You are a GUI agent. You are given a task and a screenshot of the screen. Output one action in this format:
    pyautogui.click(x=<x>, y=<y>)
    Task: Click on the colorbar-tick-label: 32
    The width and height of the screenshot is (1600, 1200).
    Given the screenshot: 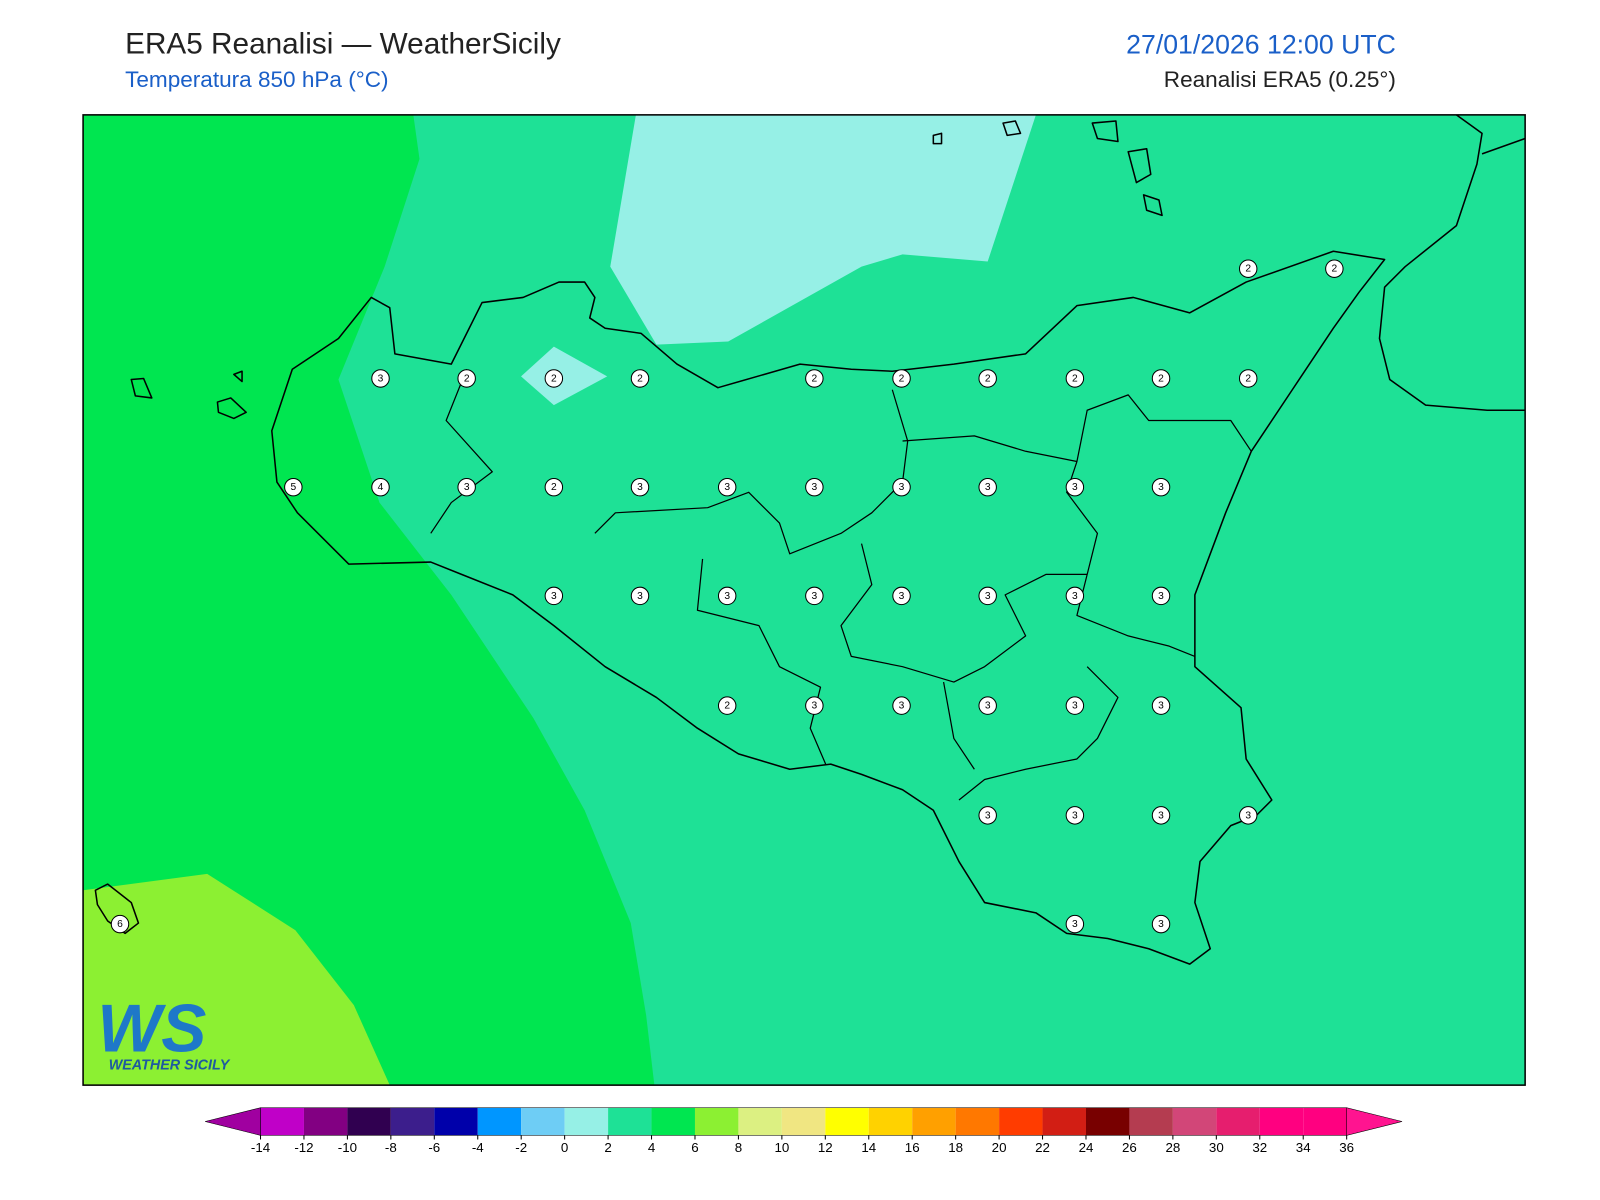 What is the action you would take?
    pyautogui.click(x=1259, y=1147)
    